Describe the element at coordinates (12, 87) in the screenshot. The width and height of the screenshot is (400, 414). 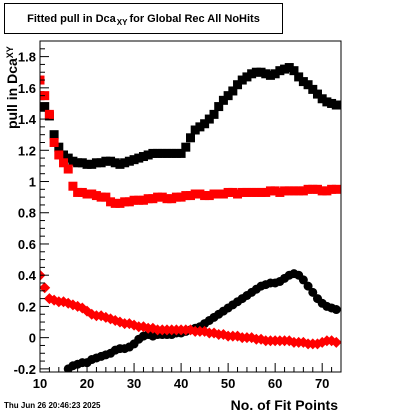
I see `y-axis-label: pull in DcaXY` at that location.